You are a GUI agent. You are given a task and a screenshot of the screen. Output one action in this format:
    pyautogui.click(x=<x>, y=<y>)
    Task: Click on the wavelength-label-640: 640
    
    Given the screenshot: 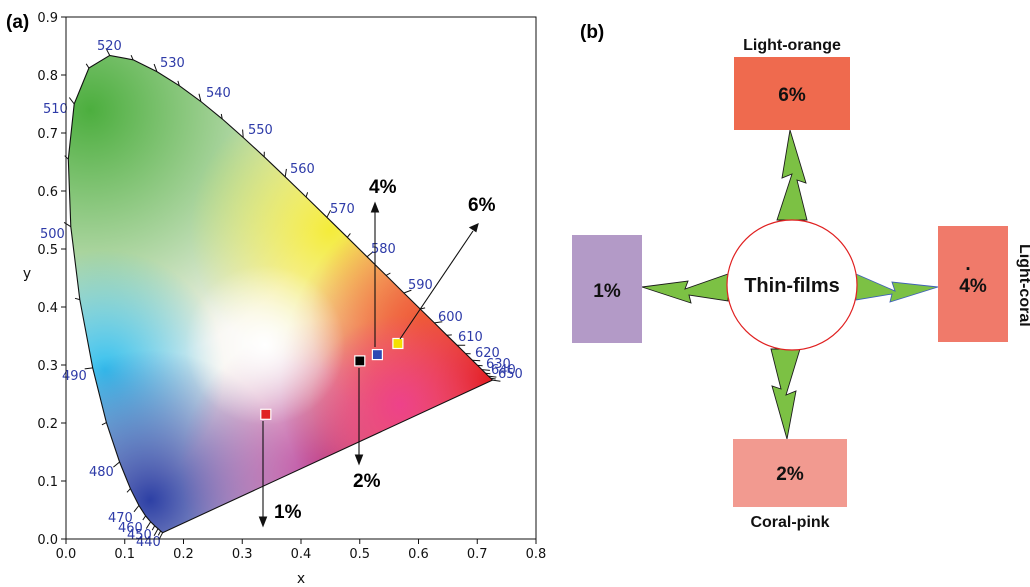 What is the action you would take?
    pyautogui.click(x=503, y=370)
    